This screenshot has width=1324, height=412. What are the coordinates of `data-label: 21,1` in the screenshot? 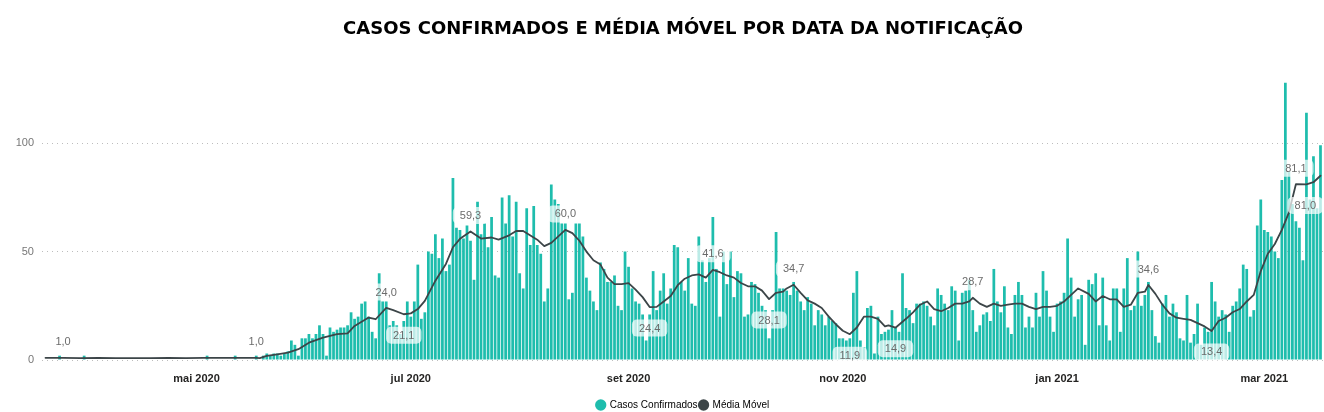 It's located at (404, 334).